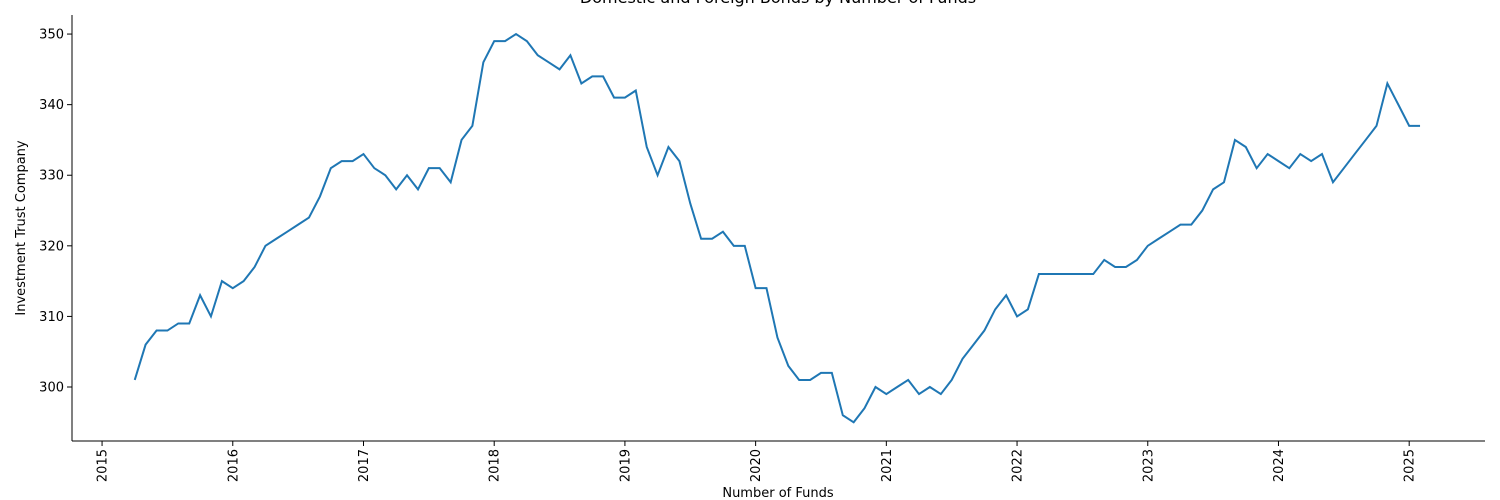 Image resolution: width=1500 pixels, height=500 pixels. I want to click on x-tick-label: 2015, so click(103, 465).